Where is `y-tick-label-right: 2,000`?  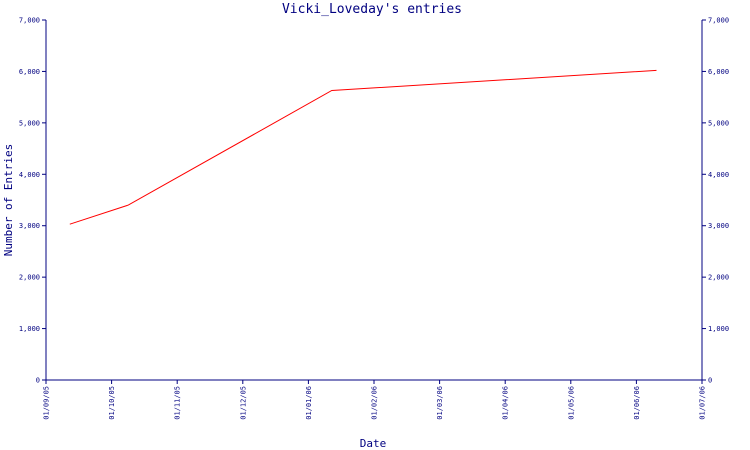
y-tick-label-right: 2,000 is located at coordinates (718, 278).